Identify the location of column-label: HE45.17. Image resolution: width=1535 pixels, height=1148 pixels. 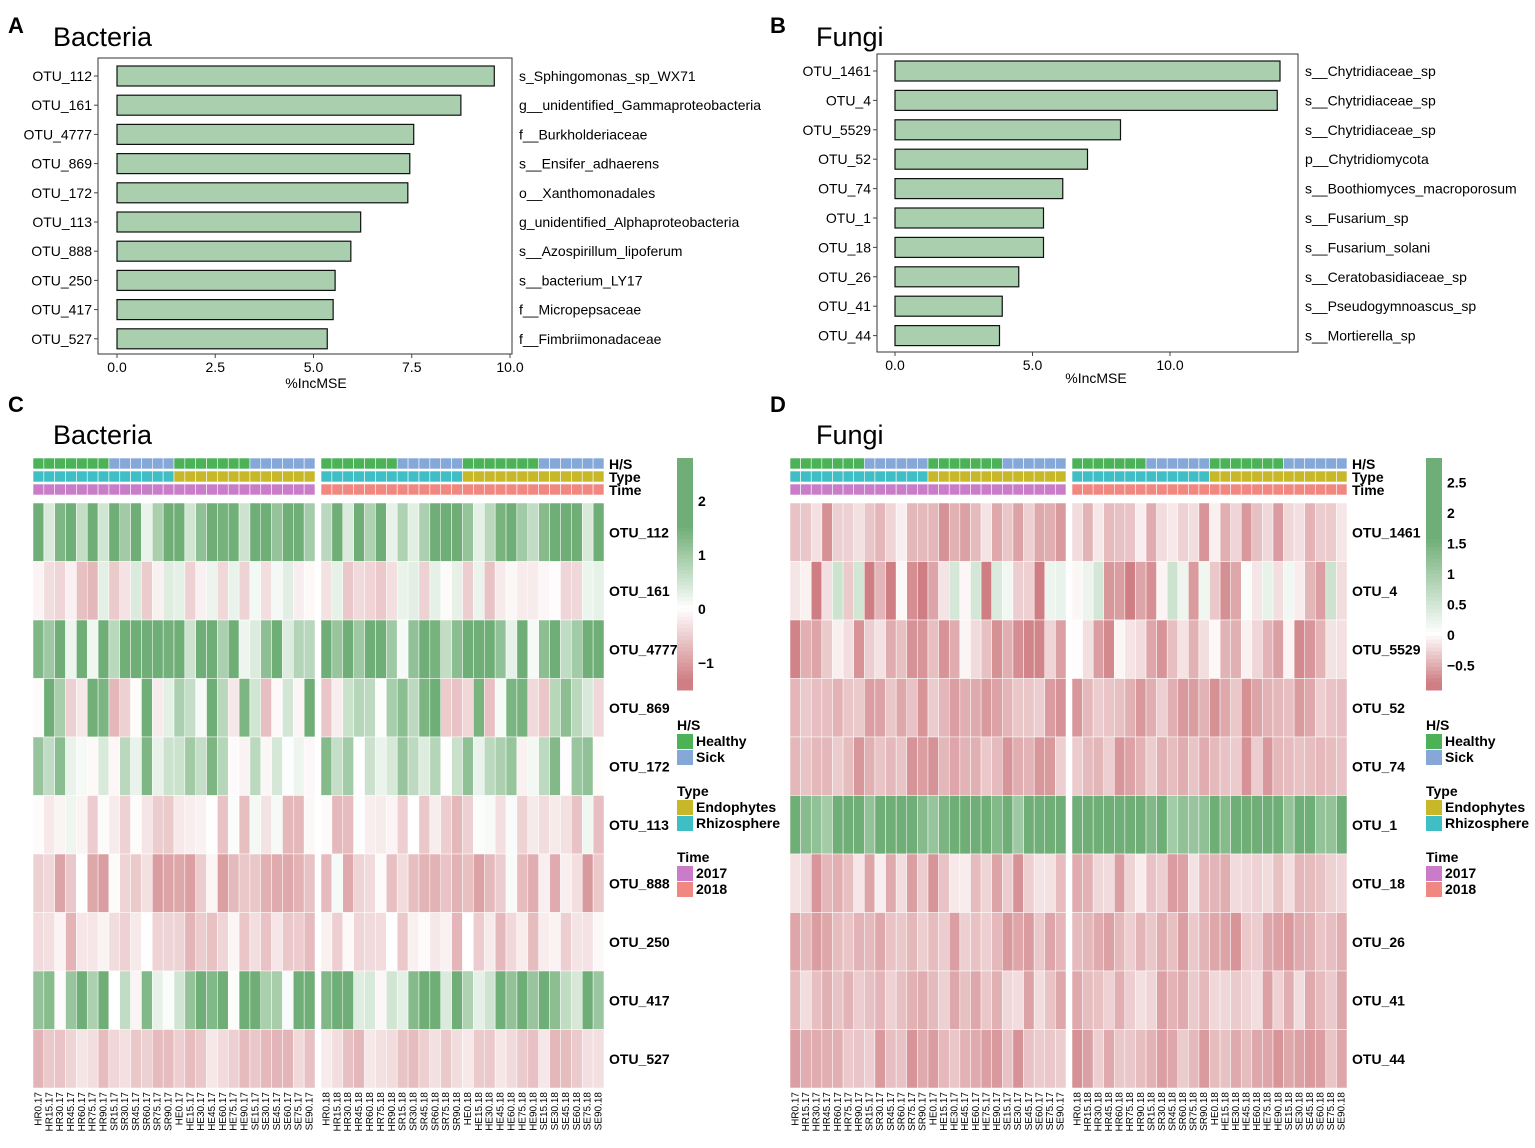
(965, 1111).